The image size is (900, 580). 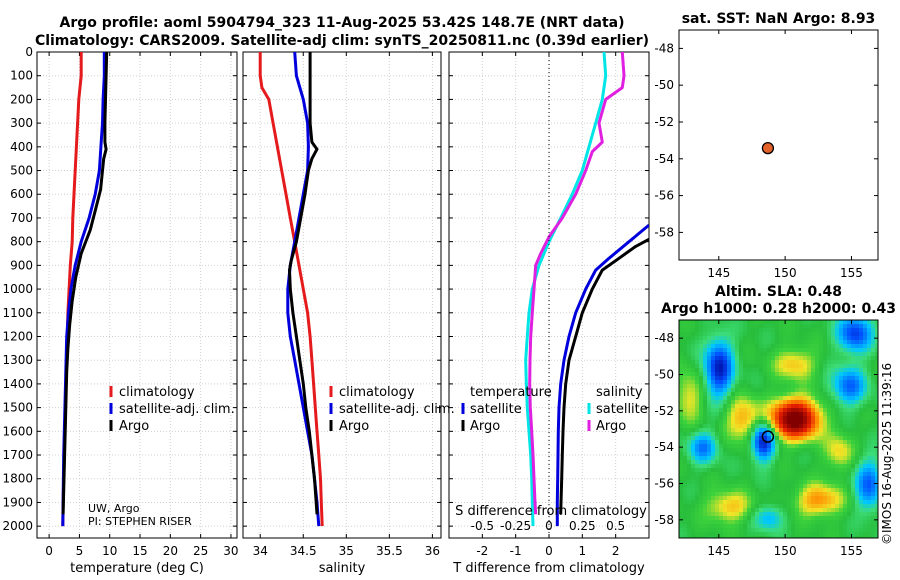 What do you see at coordinates (718, 551) in the screenshot?
I see `x-tick-label: 145` at bounding box center [718, 551].